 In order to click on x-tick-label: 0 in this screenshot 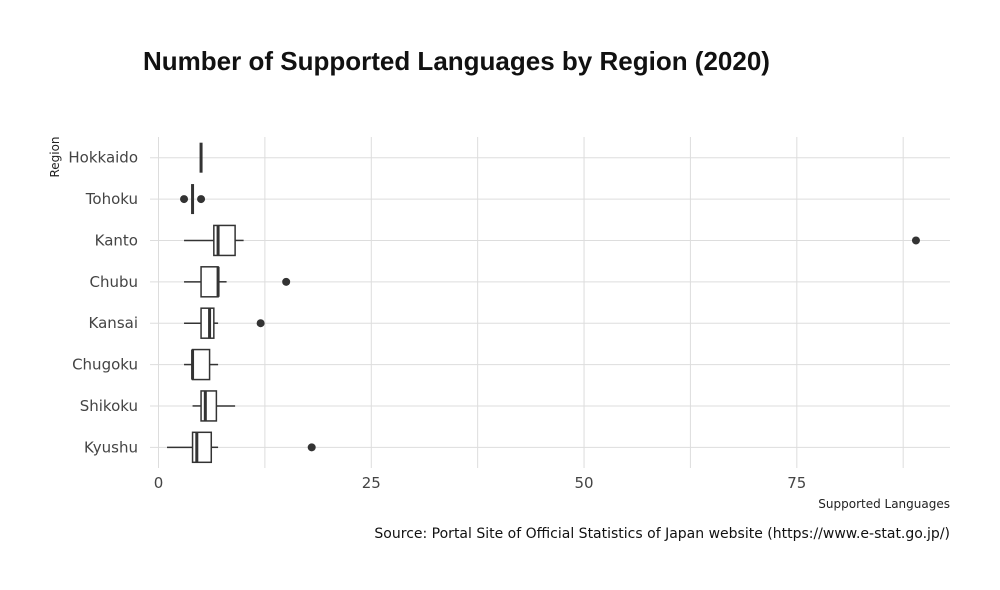, I will do `click(159, 483)`.